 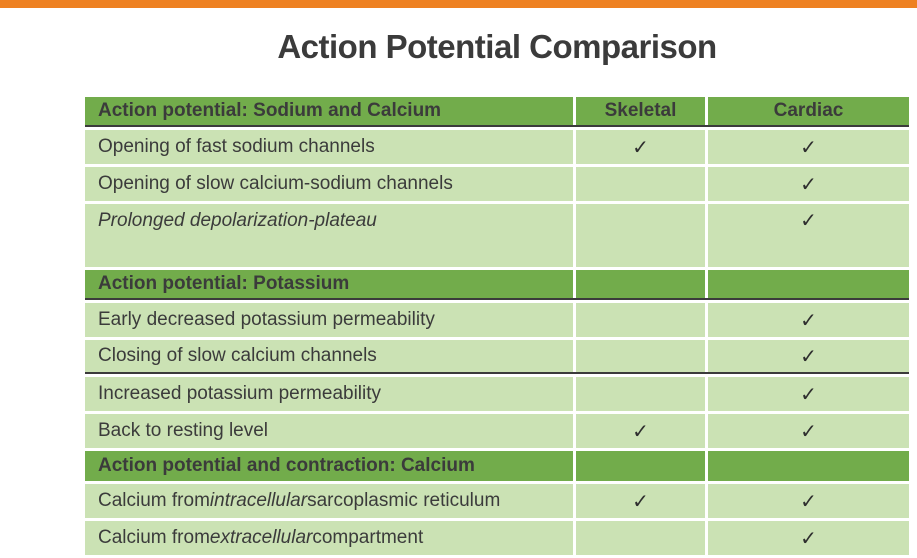 What do you see at coordinates (261, 537) in the screenshot?
I see `feature-text: extracellular` at bounding box center [261, 537].